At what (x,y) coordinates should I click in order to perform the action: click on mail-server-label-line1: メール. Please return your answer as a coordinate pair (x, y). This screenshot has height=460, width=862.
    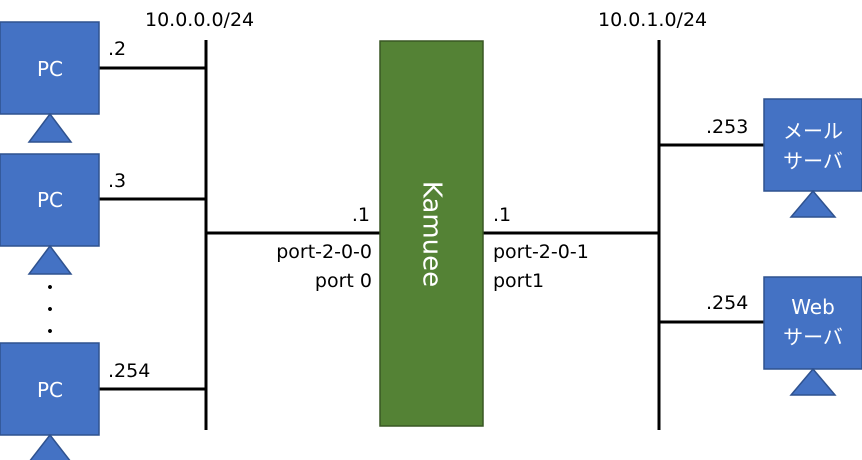
    Looking at the image, I should click on (813, 131).